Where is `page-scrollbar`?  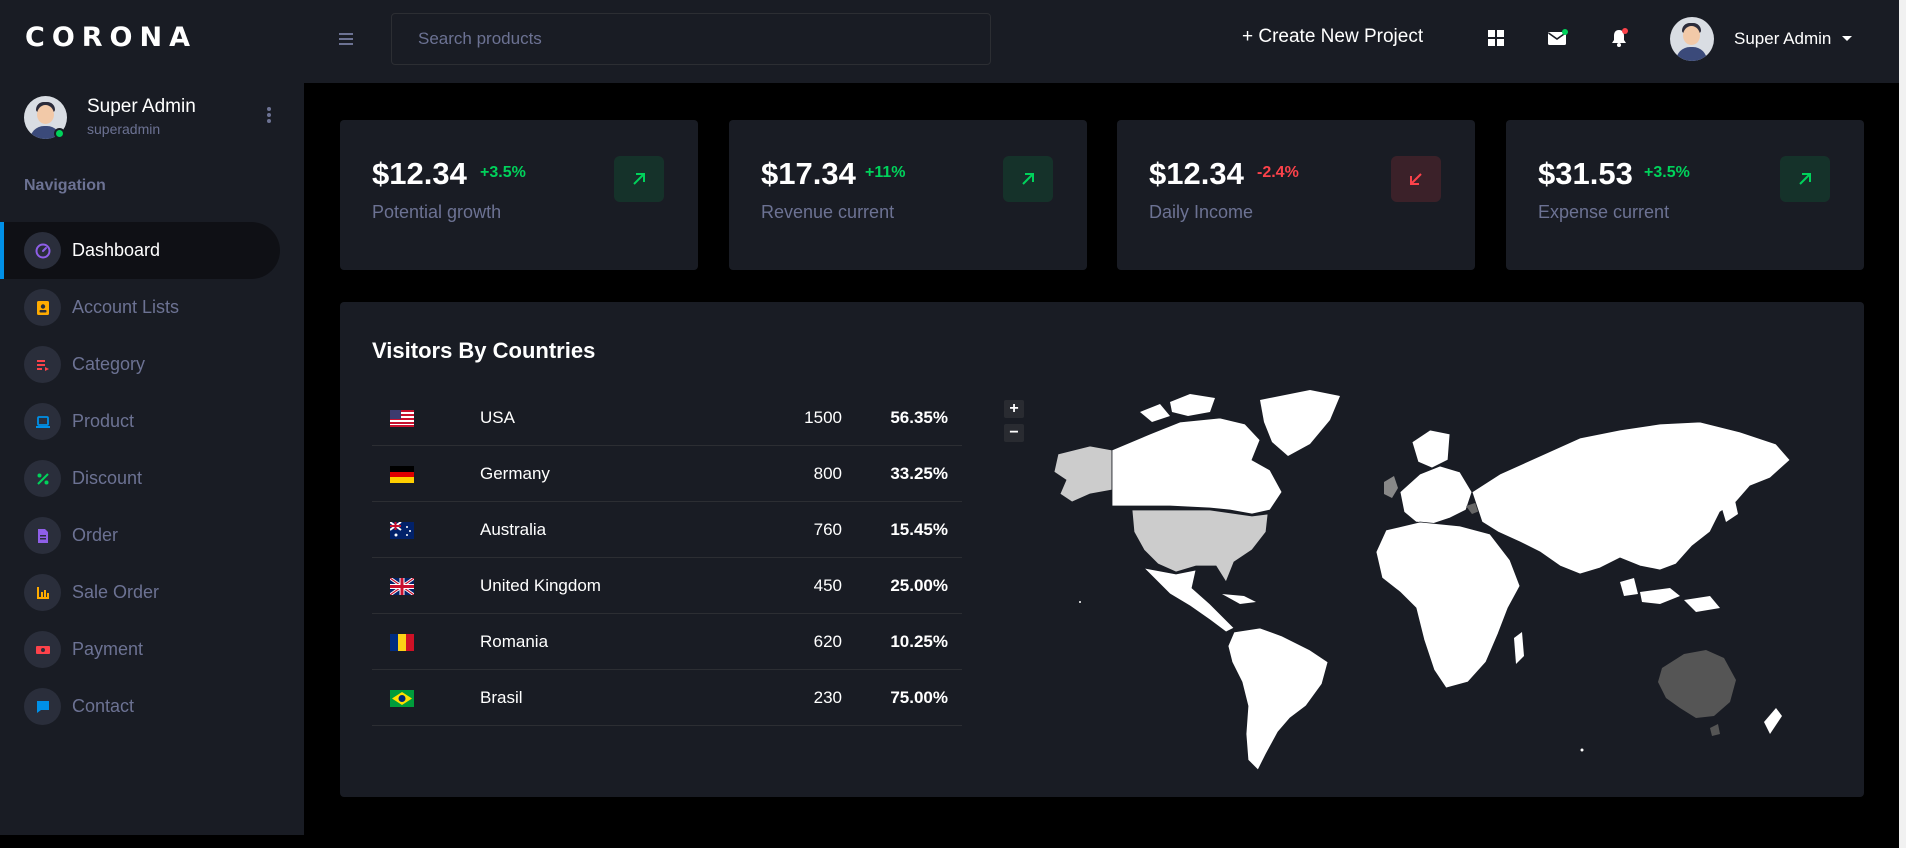 page-scrollbar is located at coordinates (1902, 424).